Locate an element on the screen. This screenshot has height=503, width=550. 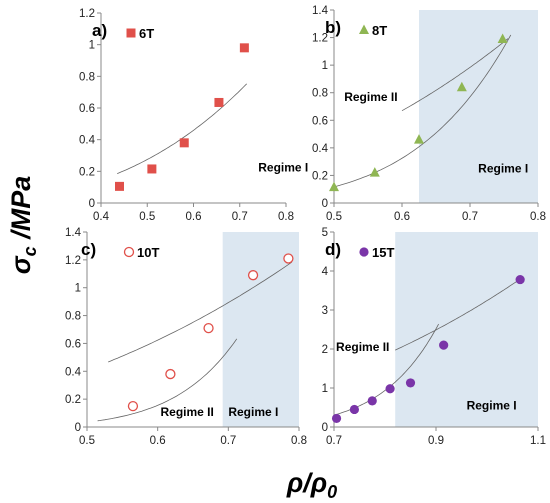
y-tick-label: 5 is located at coordinates (325, 233).